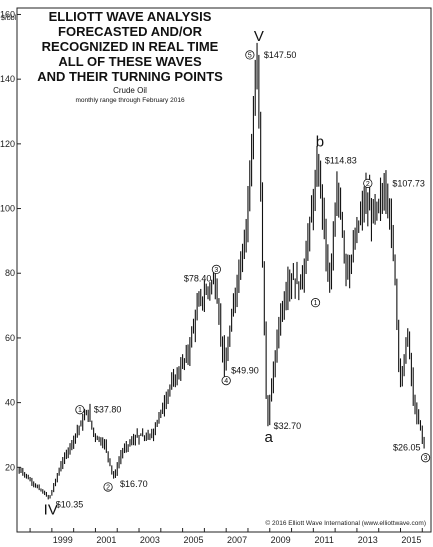  Describe the element at coordinates (368, 540) in the screenshot. I see `x-tick-label: 2013` at that location.